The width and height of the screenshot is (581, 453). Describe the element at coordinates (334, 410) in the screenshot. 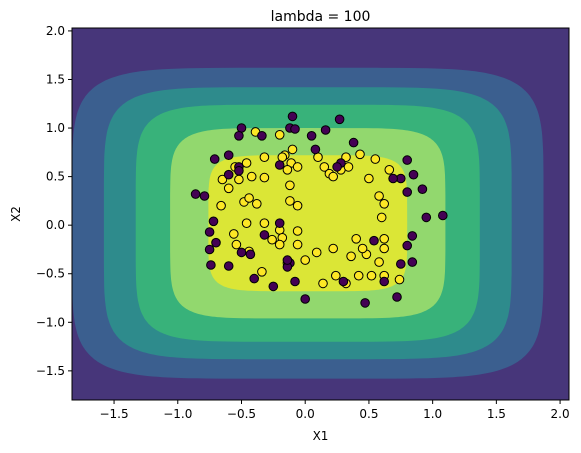

I see `x-axis-ticks: −1.5 −1.0 −0.5 0.0 0.5 1.0 1.5 2.0` at that location.